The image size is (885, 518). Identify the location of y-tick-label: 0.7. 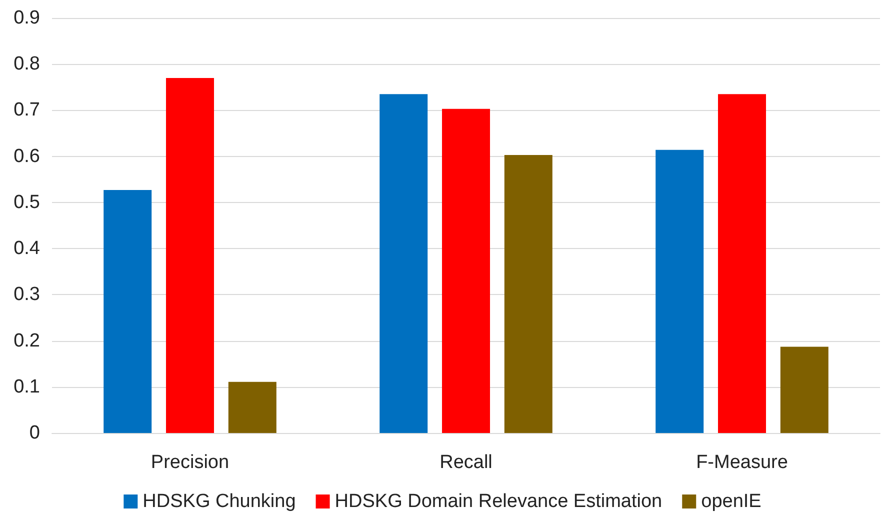
(27, 110).